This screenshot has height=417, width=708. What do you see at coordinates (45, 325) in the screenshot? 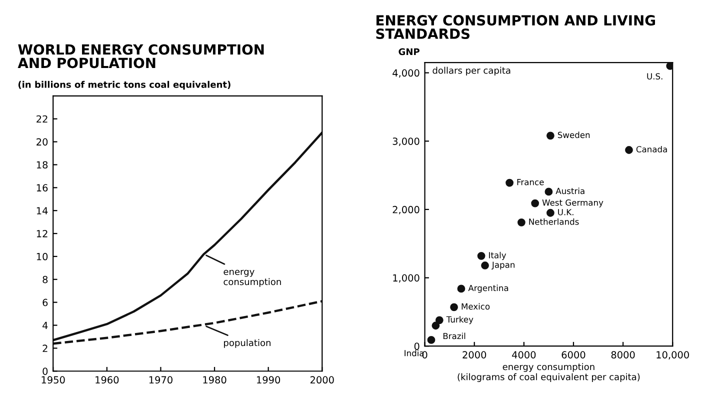
I see `y-tick-label: 4` at bounding box center [45, 325].